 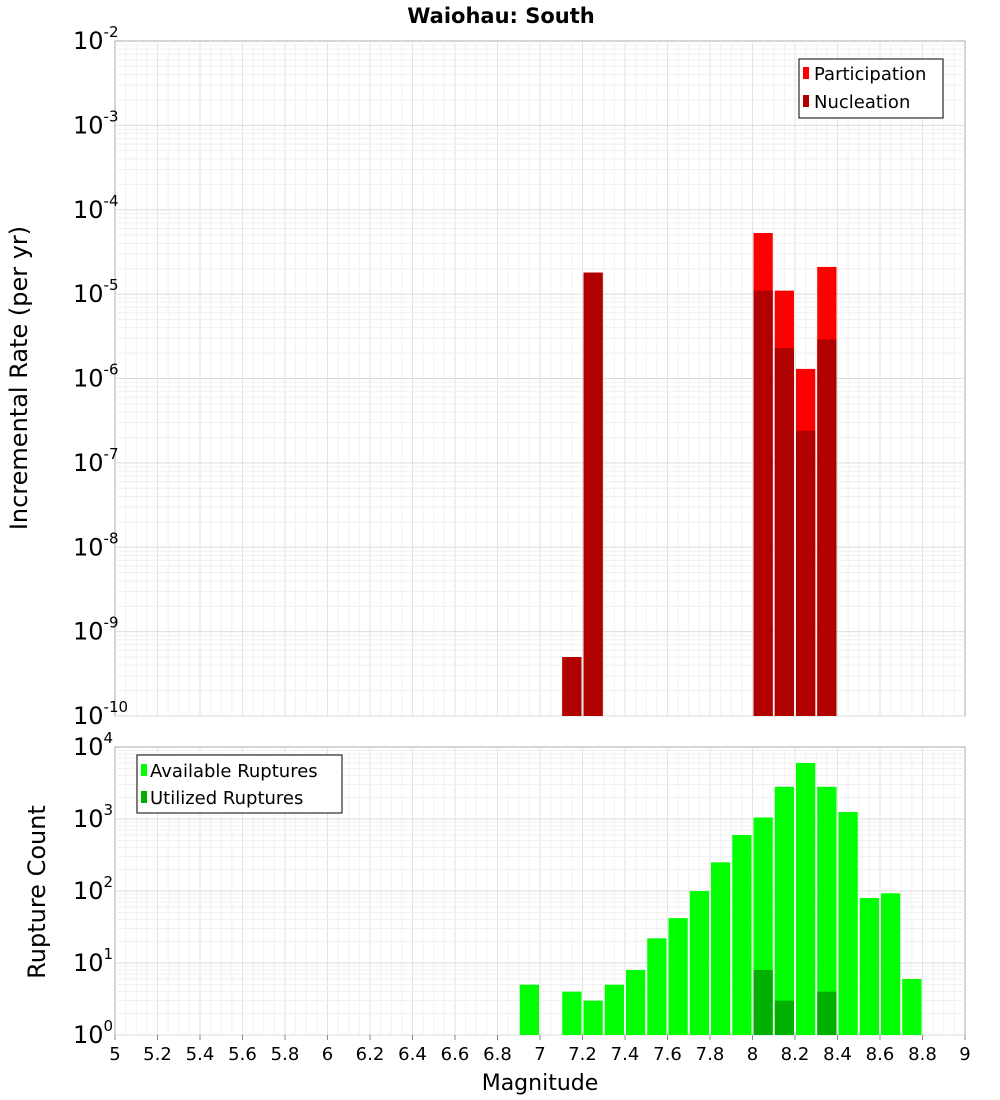 I want to click on x-tick-label: 5, so click(x=114, y=1054).